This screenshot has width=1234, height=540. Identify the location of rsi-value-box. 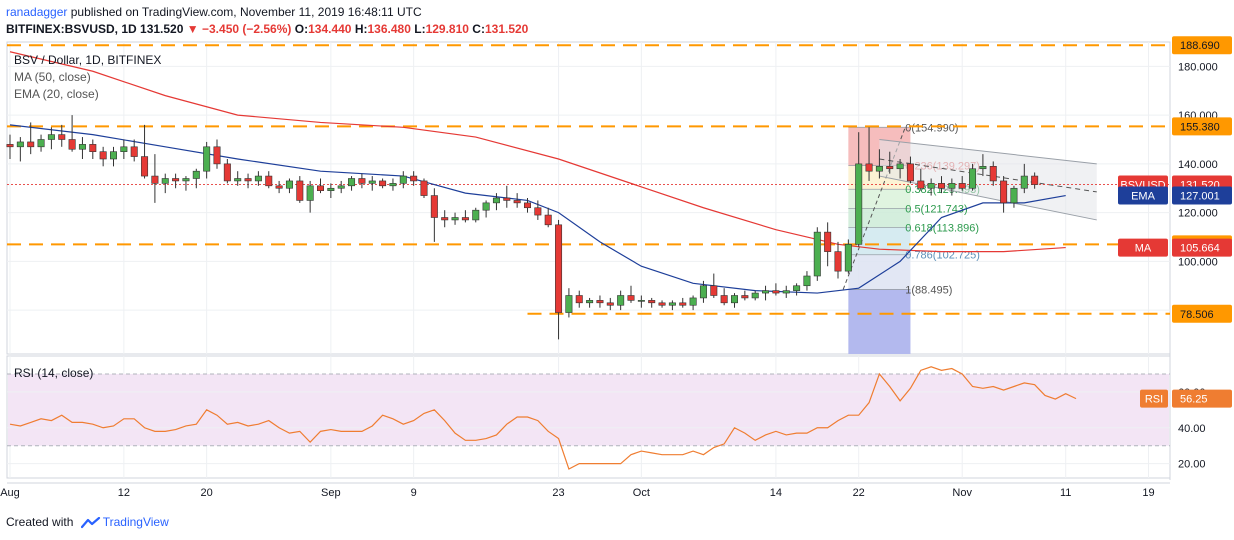
(1202, 398).